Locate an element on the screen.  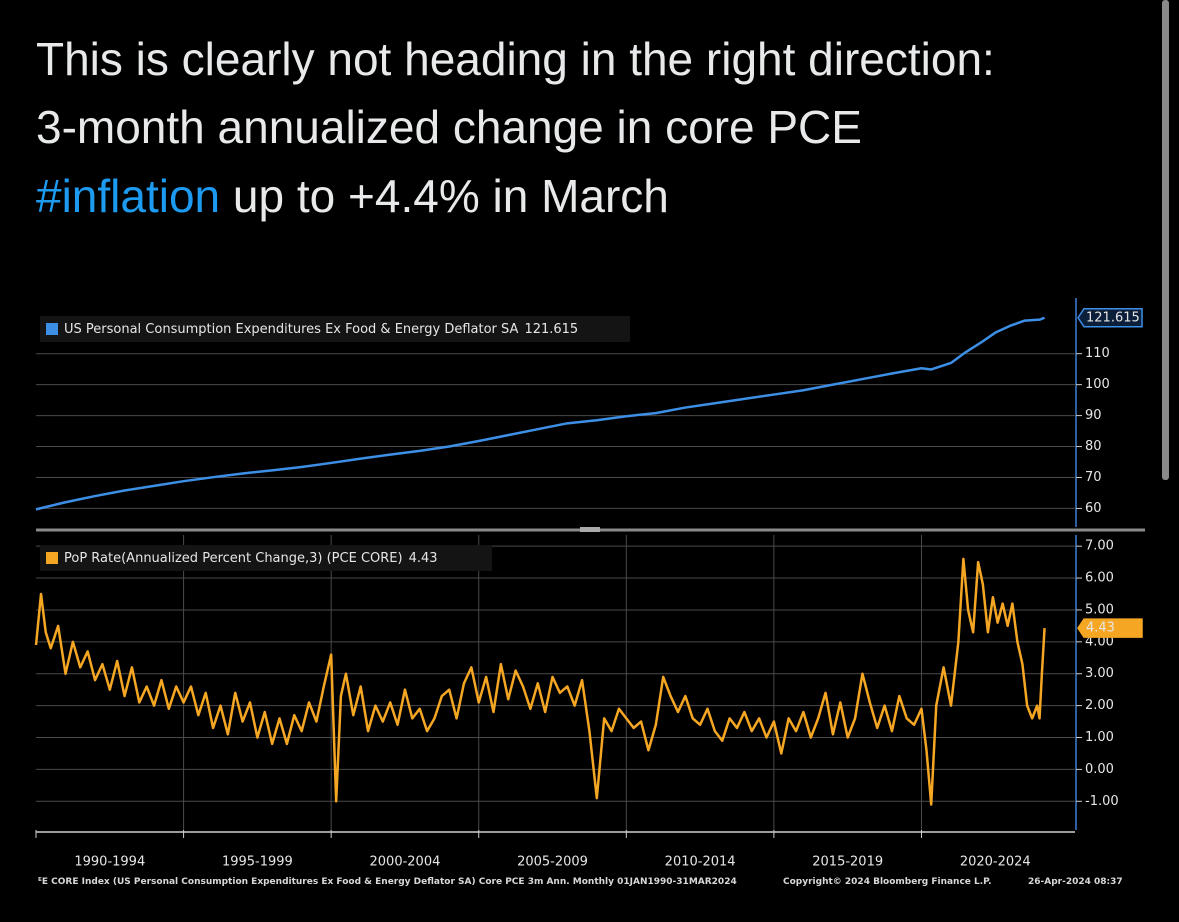
post-line: #inflation up to +4.4% in March is located at coordinates (352, 196).